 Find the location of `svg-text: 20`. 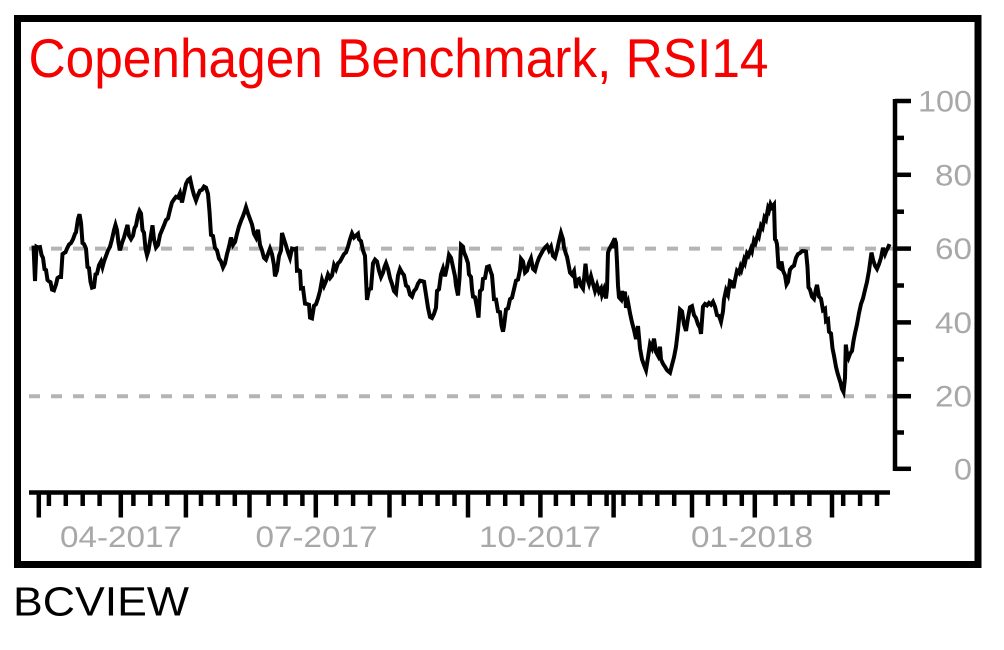

svg-text: 20 is located at coordinates (953, 397).